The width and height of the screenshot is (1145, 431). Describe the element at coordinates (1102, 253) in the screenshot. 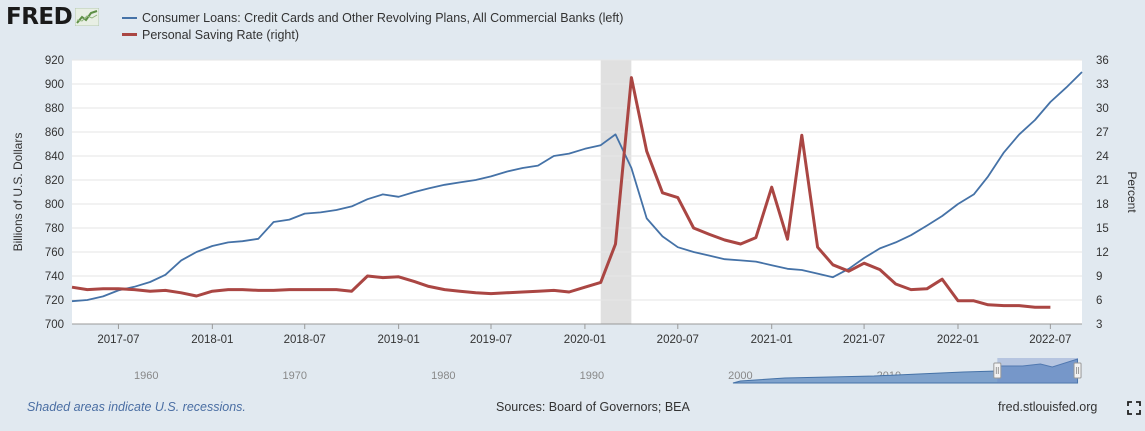

I see `right-tick-label: 12` at that location.